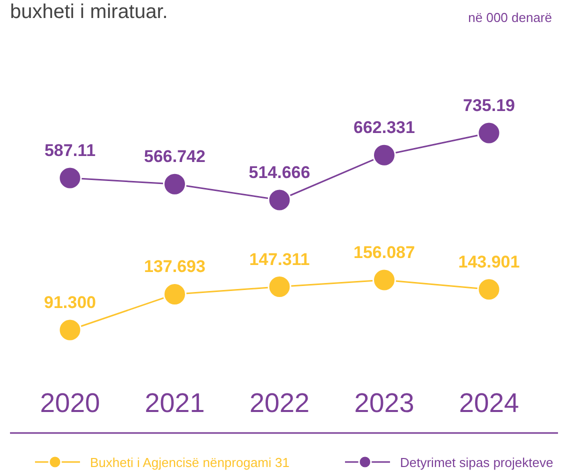 The height and width of the screenshot is (472, 568). What do you see at coordinates (510, 17) in the screenshot?
I see `chart-subtitle: në 000 denarë` at bounding box center [510, 17].